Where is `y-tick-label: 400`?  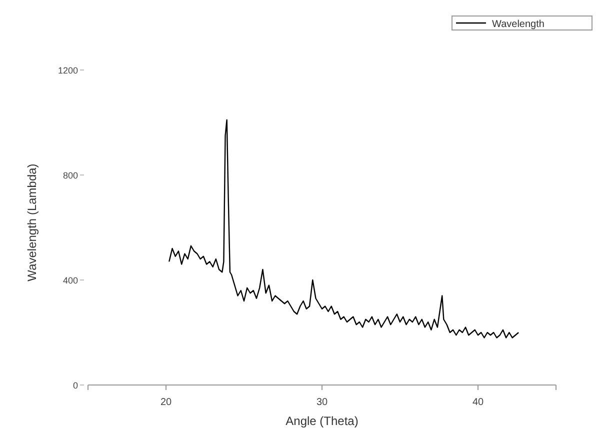 y-tick-label: 400 is located at coordinates (70, 281).